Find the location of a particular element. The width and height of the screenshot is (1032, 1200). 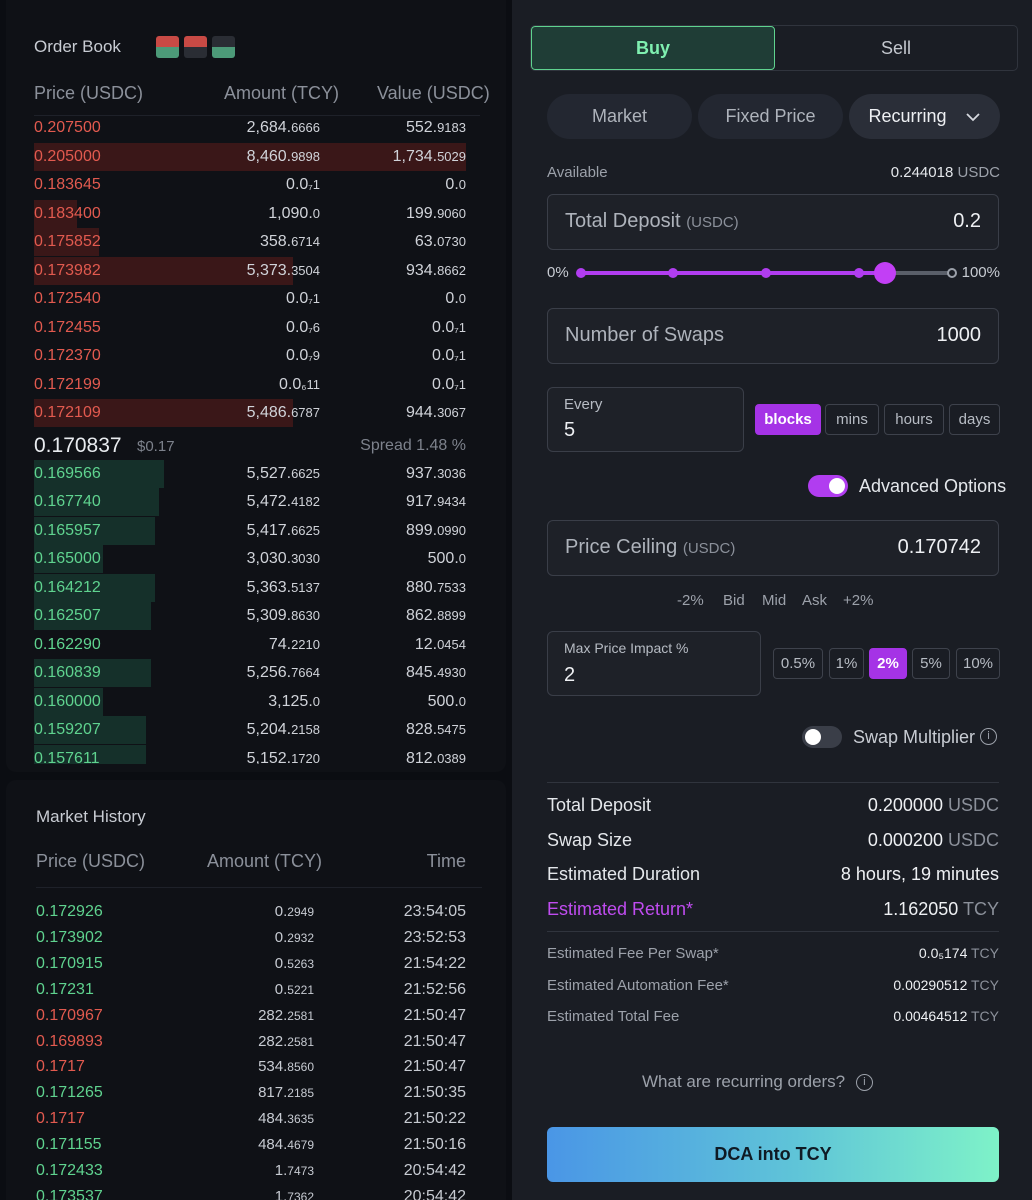

fee-value-unit: TCY is located at coordinates (985, 953).